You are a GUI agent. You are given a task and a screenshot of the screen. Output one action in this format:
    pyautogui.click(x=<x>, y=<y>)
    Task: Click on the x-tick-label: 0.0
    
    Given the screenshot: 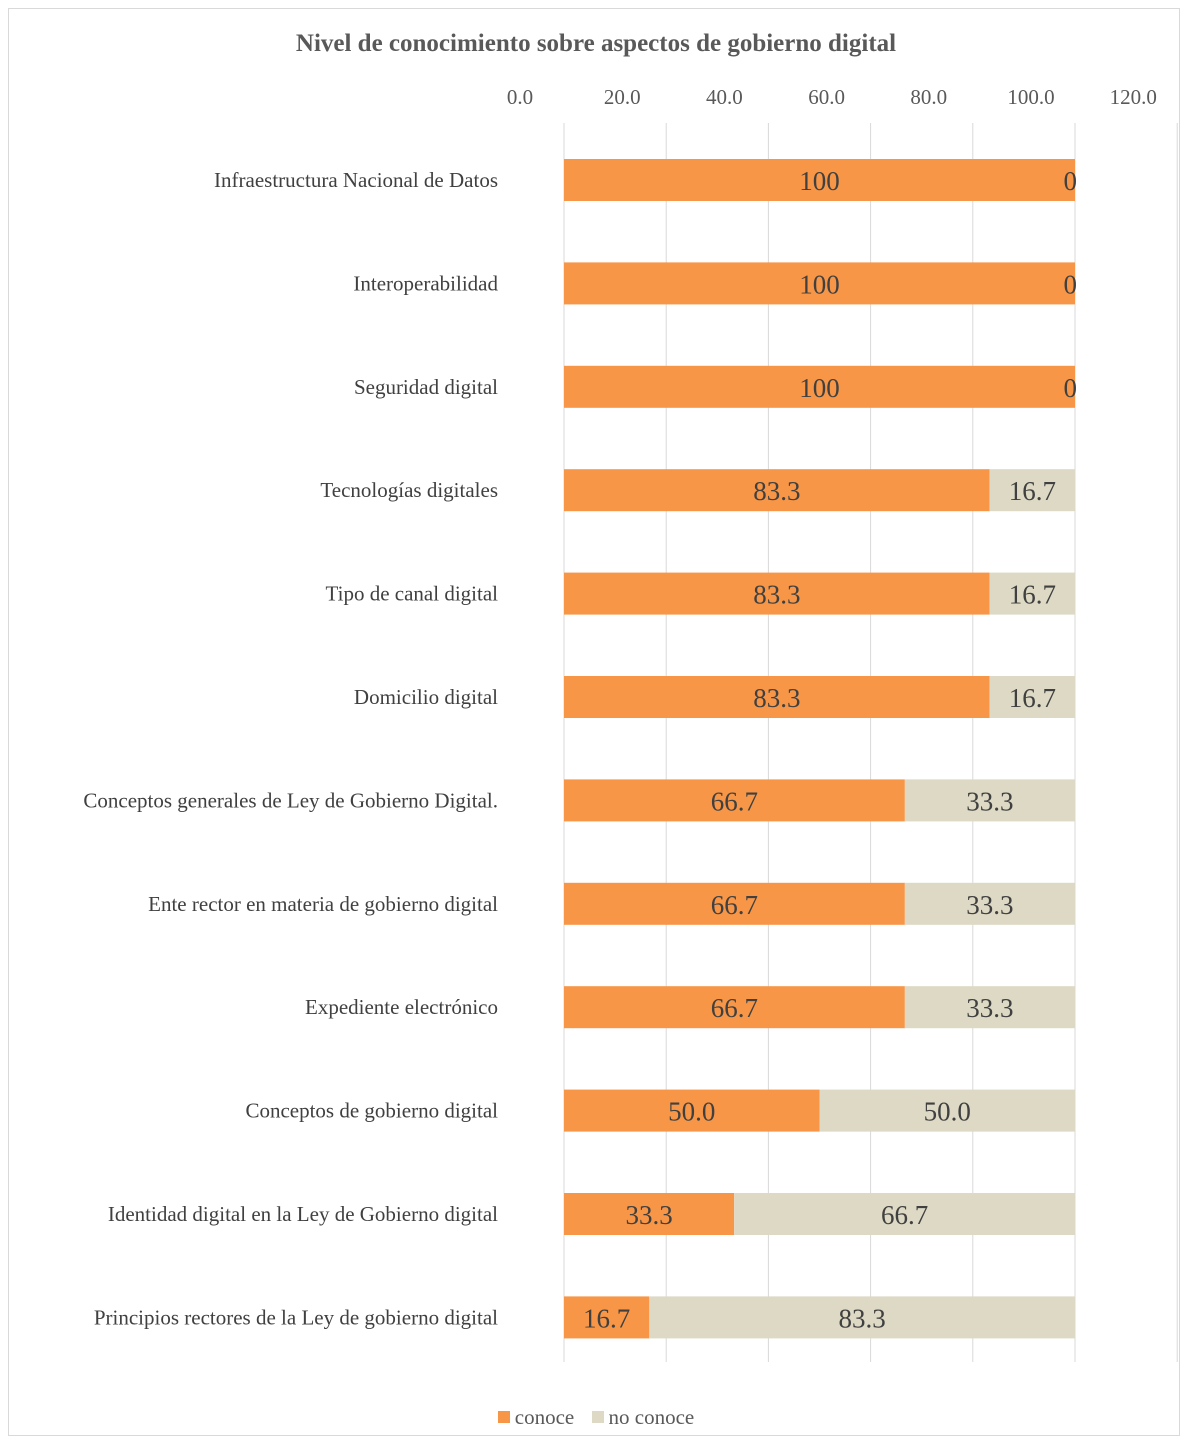 What is the action you would take?
    pyautogui.click(x=520, y=97)
    